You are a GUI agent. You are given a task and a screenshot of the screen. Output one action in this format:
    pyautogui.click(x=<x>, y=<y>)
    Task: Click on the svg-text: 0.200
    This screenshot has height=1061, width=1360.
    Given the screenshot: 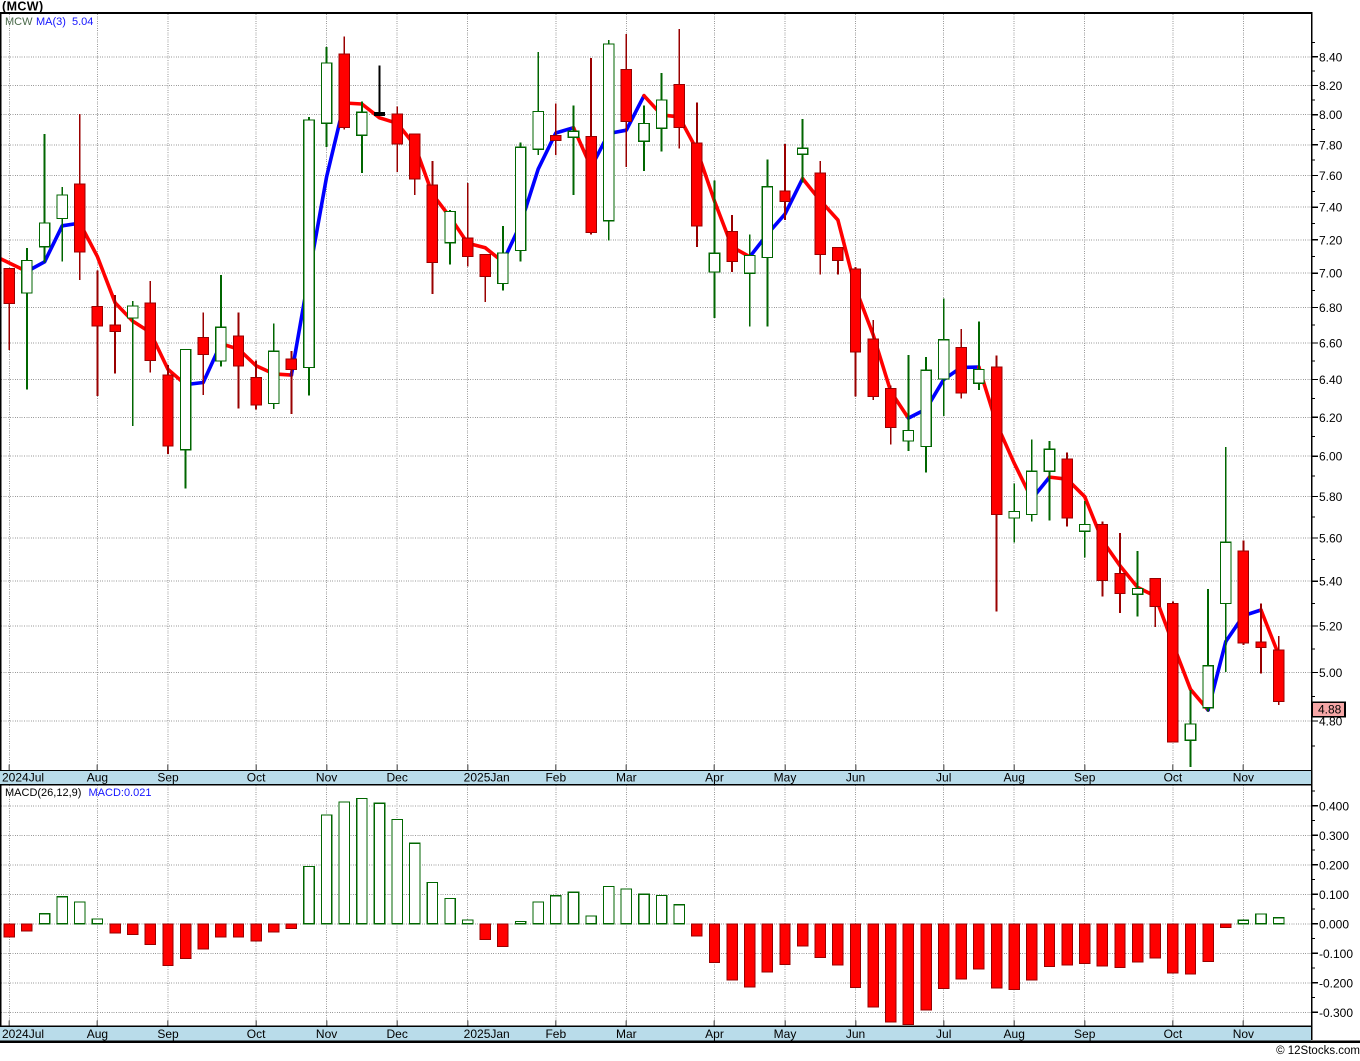 What is the action you would take?
    pyautogui.click(x=1334, y=865)
    